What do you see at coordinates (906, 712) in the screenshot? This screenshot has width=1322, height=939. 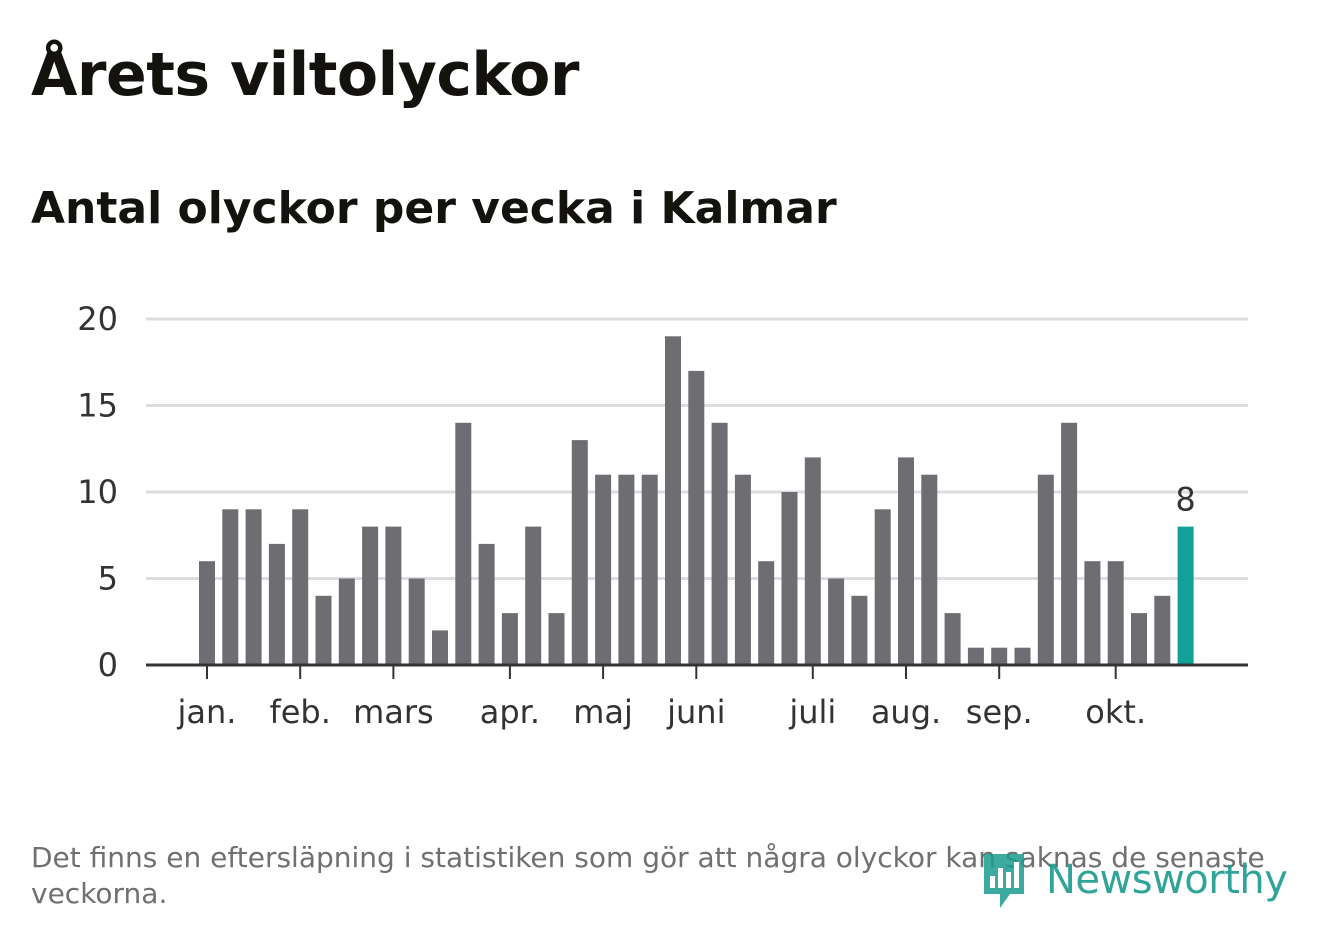 I see `x-tick-label: aug.` at bounding box center [906, 712].